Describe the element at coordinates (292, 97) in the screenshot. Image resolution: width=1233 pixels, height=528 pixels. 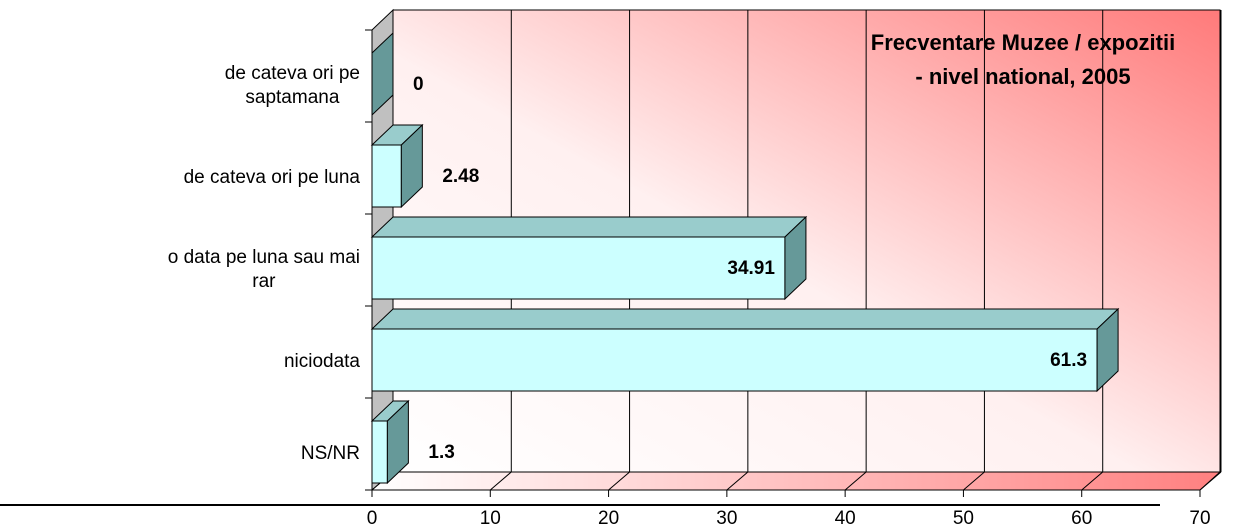
I see `category-label: saptamana` at that location.